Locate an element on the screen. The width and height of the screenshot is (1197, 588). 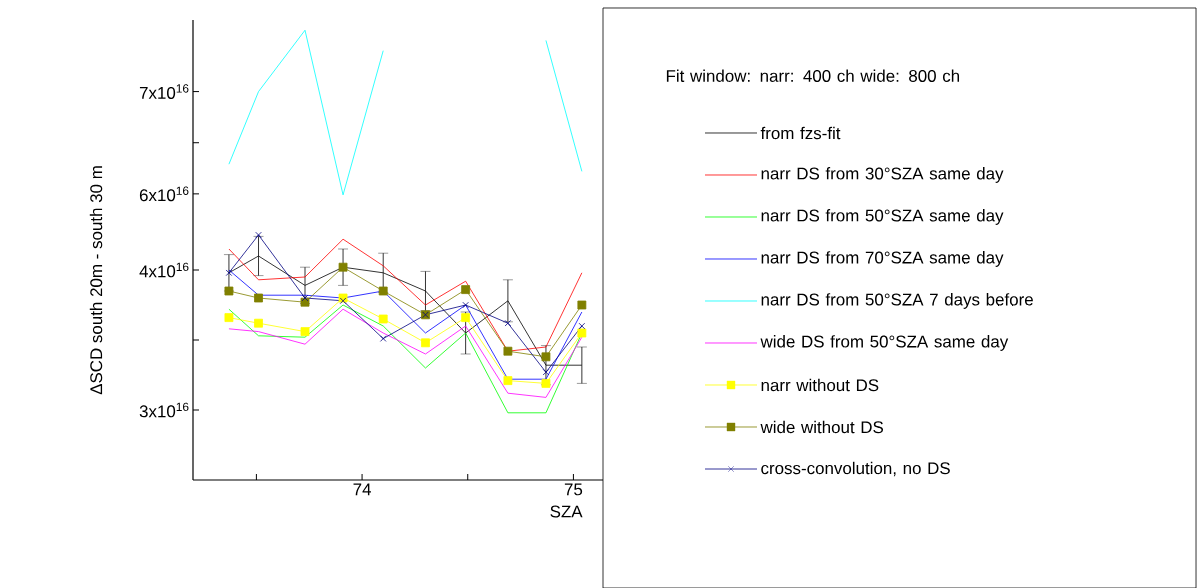
legend-title: Fit window: narr: 400 ch wide: 800 ch is located at coordinates (813, 75).